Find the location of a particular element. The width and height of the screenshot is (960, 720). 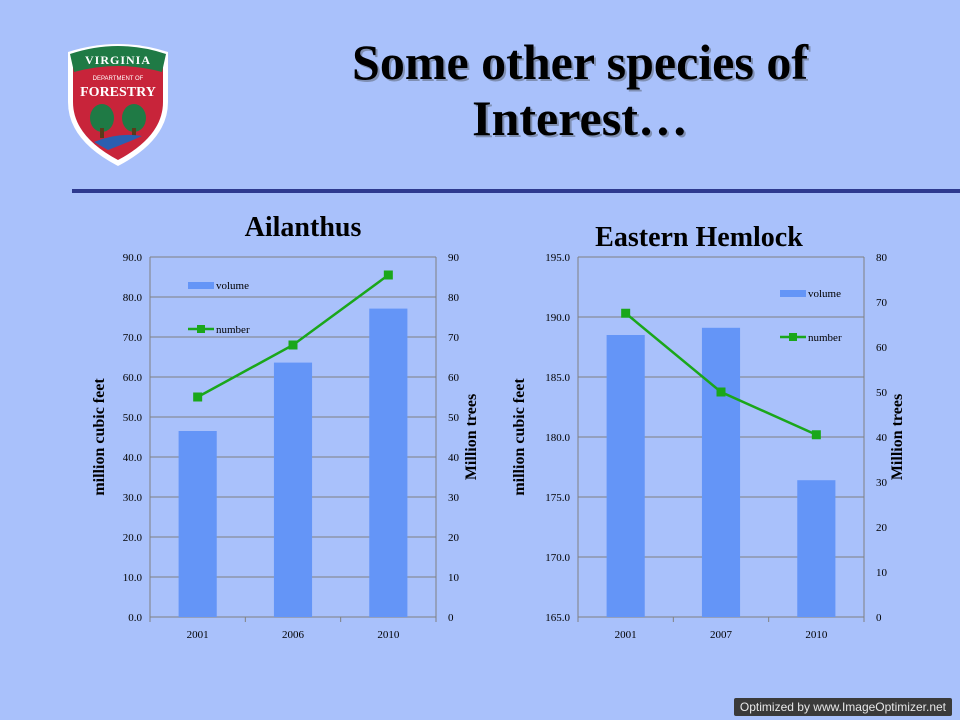

y-left-tick-label: 170.0 is located at coordinates (557, 558).